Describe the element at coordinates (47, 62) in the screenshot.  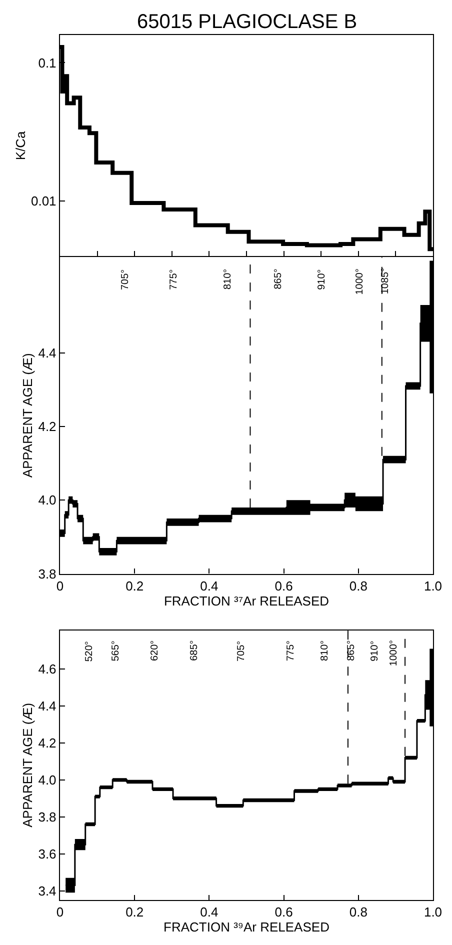
I see `y-tick-label: 0.1` at that location.